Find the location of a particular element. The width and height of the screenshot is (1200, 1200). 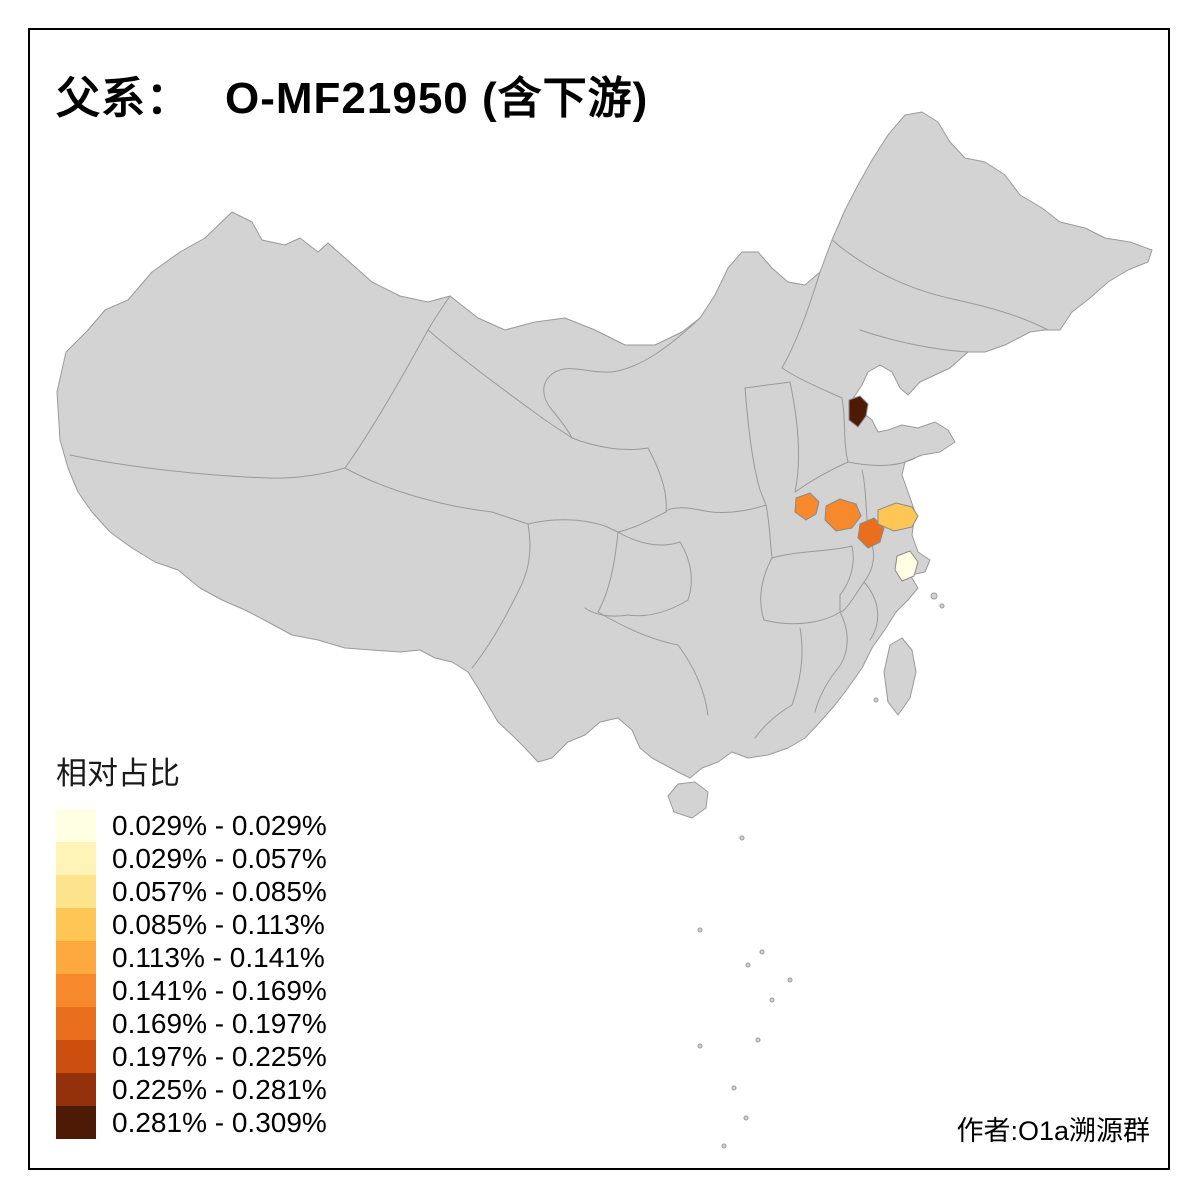

legend-label: 0.225% - 0.281% is located at coordinates (219, 1089).